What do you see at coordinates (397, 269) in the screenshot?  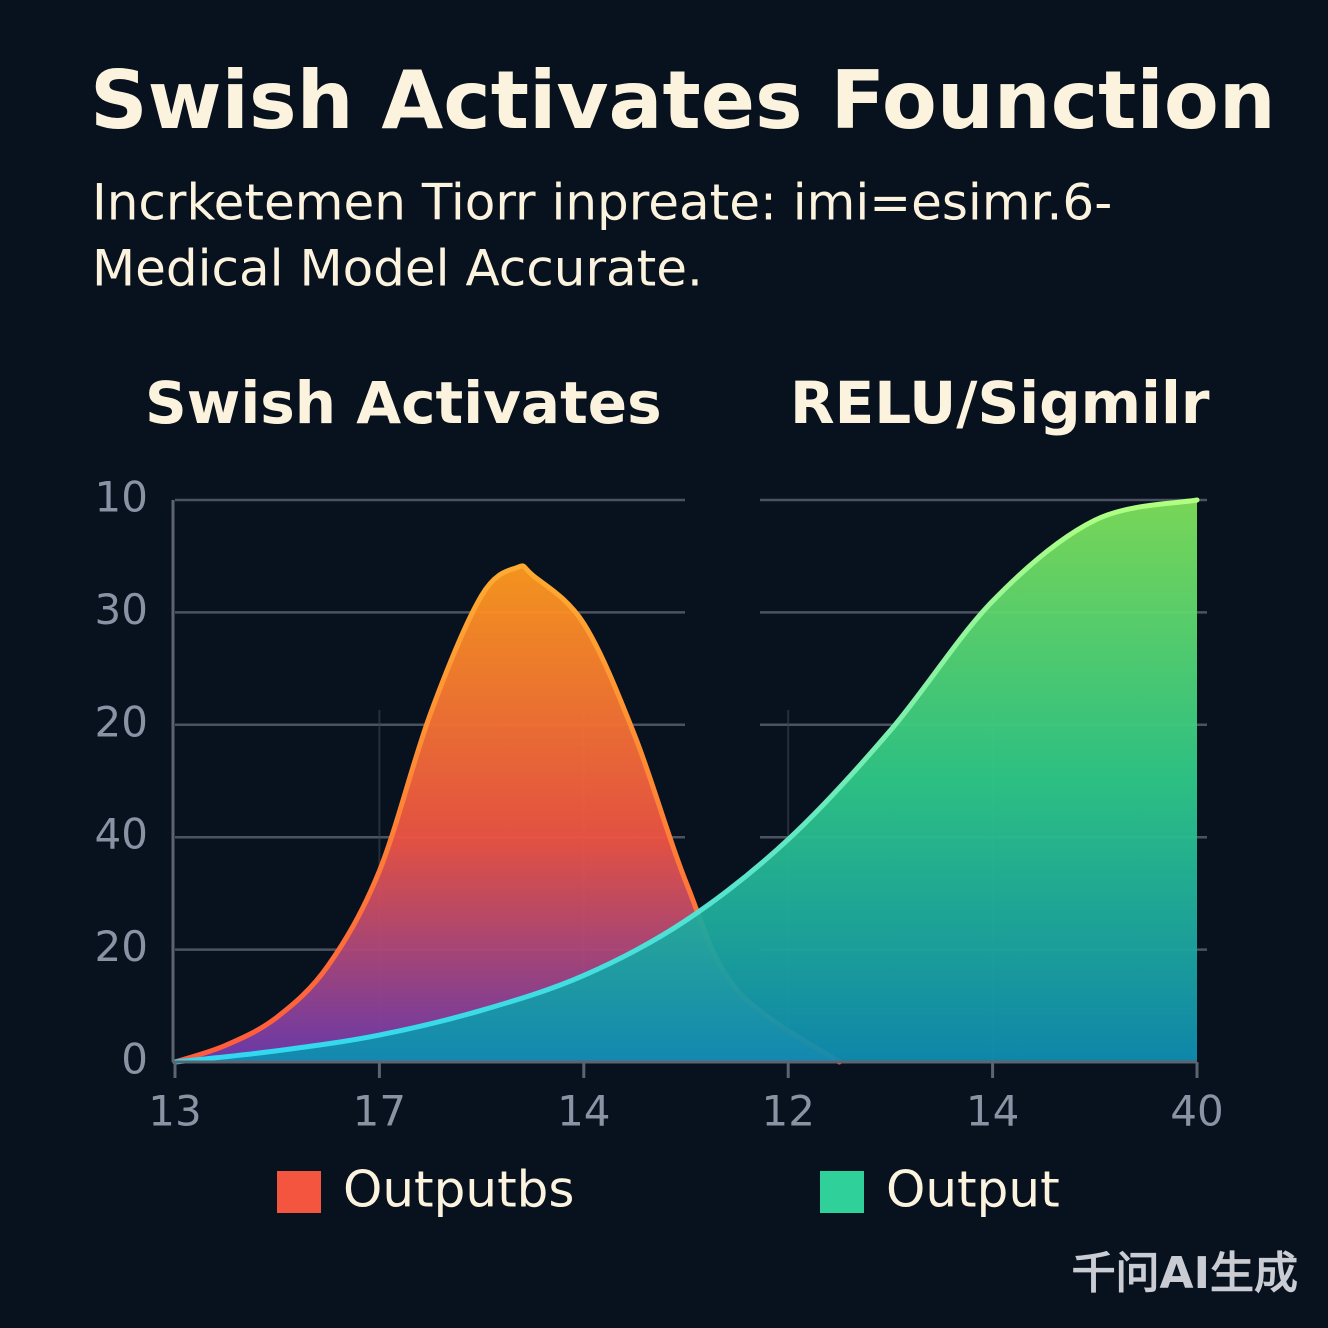 I see `subtitle: Medical Model Accurate.` at bounding box center [397, 269].